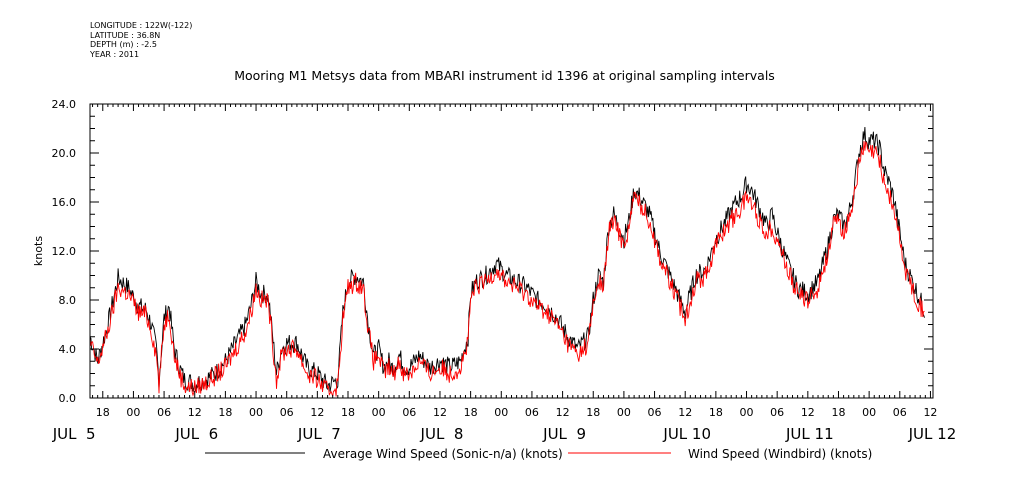 The width and height of the screenshot is (1009, 504). What do you see at coordinates (64, 202) in the screenshot?
I see `y-tick-label: 16.0` at bounding box center [64, 202].